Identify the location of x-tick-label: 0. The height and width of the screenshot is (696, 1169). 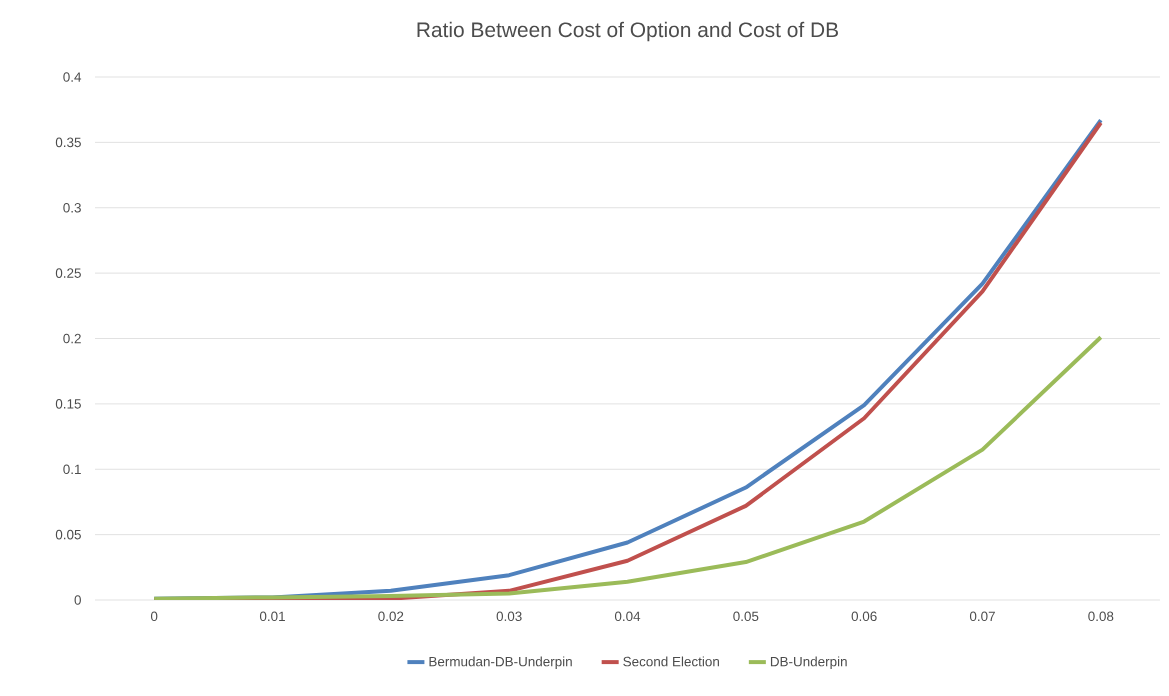
(154, 616).